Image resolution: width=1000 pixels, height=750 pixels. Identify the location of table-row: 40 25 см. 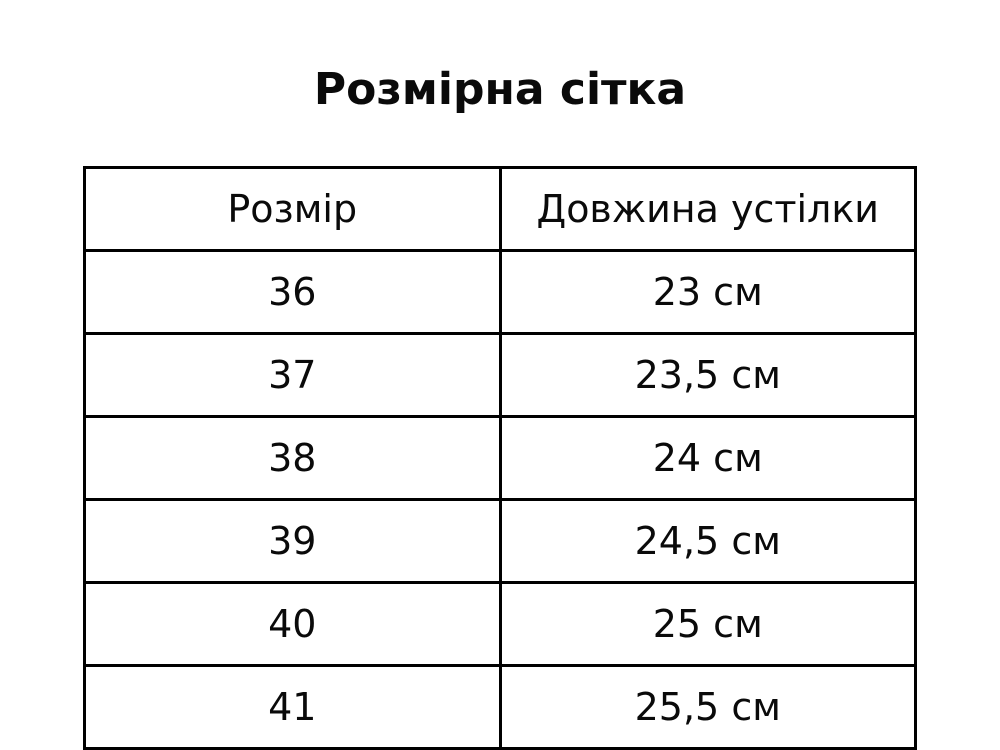
(500, 624).